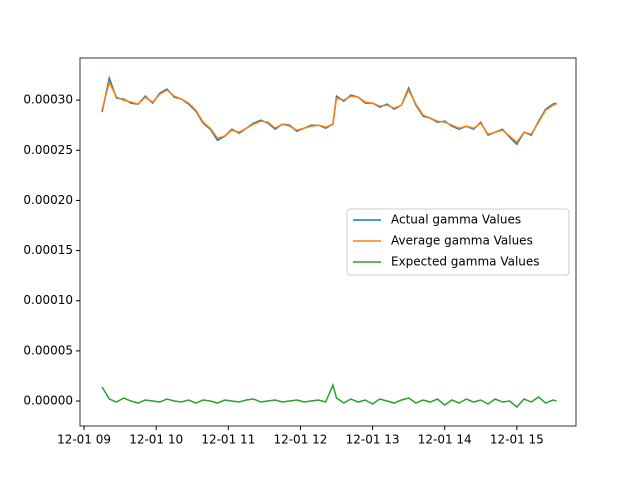 The height and width of the screenshot is (484, 640). I want to click on x-tick-label: 12-01 10, so click(156, 440).